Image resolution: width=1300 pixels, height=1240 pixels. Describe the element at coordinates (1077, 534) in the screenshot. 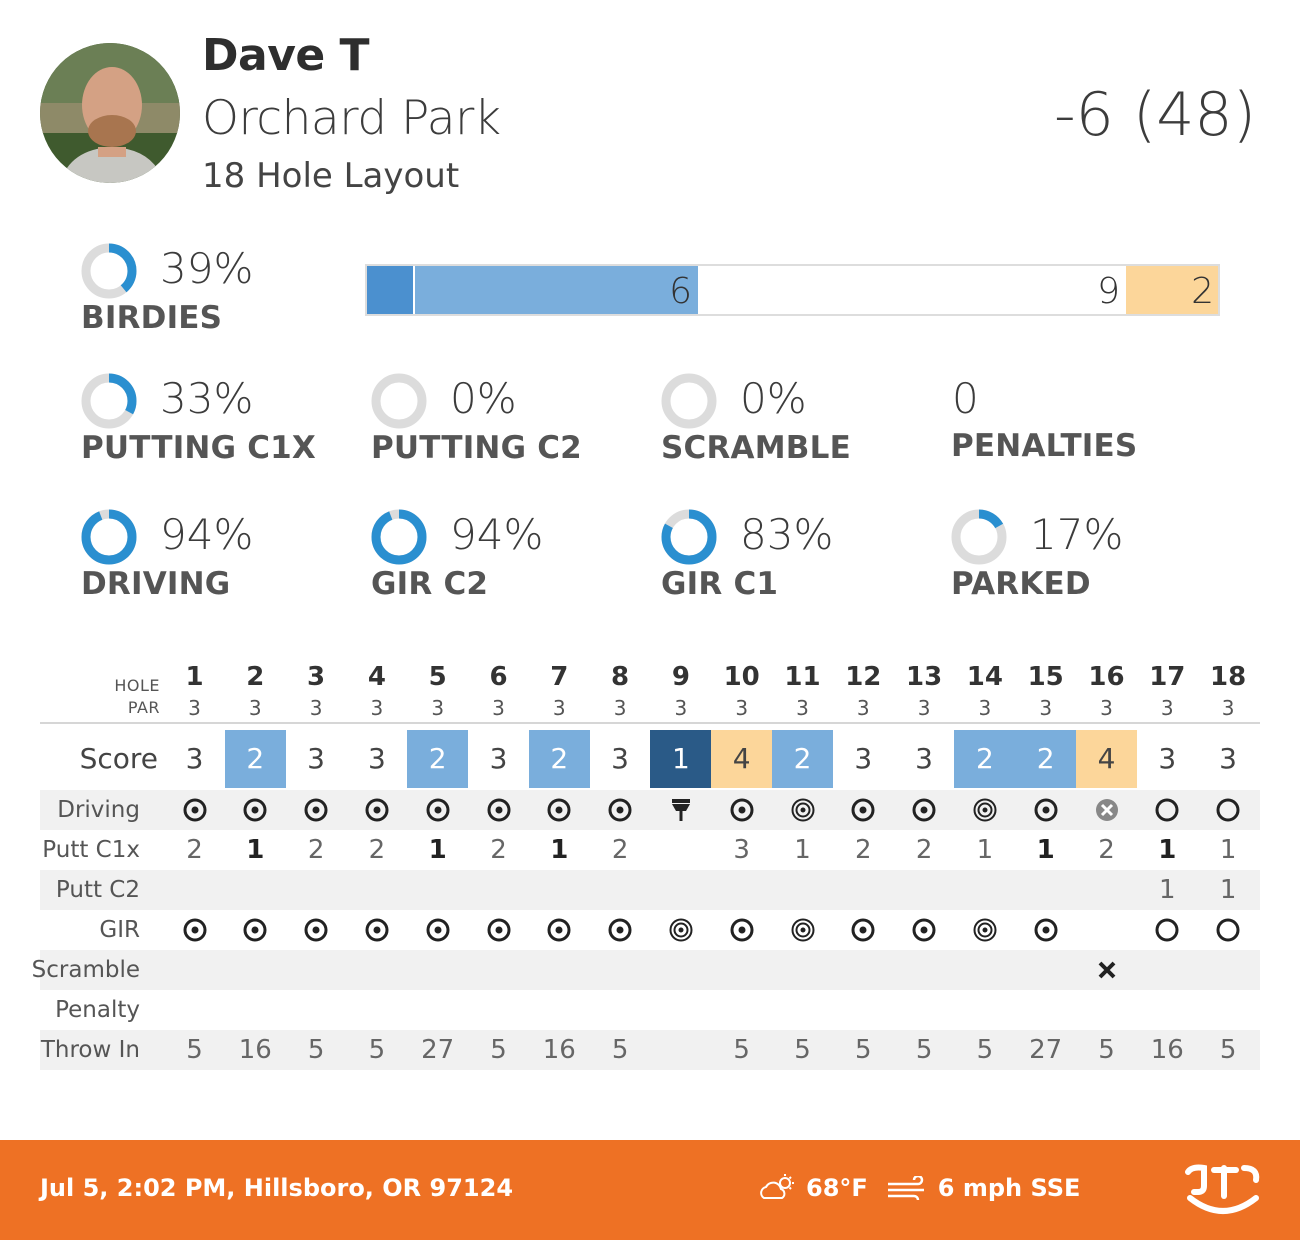

I see `parked-percent: 17%` at that location.